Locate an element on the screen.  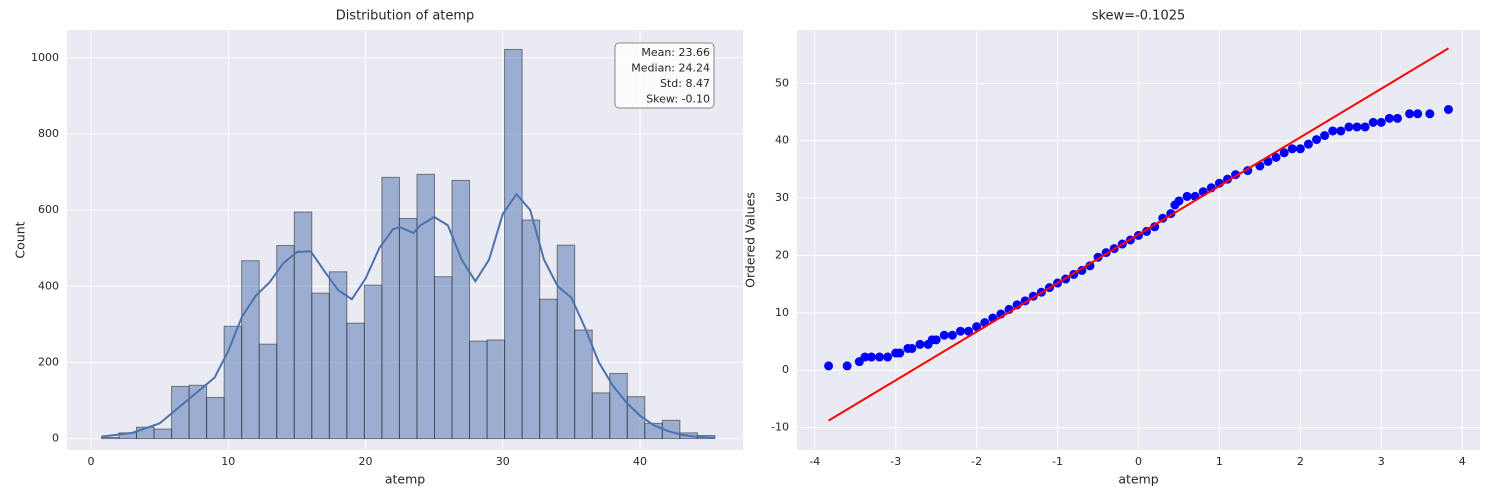
y-tick-label: -10 is located at coordinates (780, 427).